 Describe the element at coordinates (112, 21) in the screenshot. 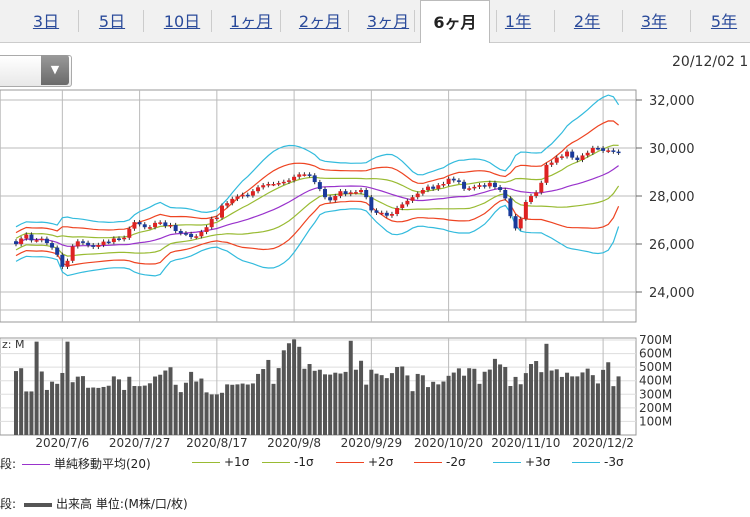

I see `tab-1: 5日` at that location.